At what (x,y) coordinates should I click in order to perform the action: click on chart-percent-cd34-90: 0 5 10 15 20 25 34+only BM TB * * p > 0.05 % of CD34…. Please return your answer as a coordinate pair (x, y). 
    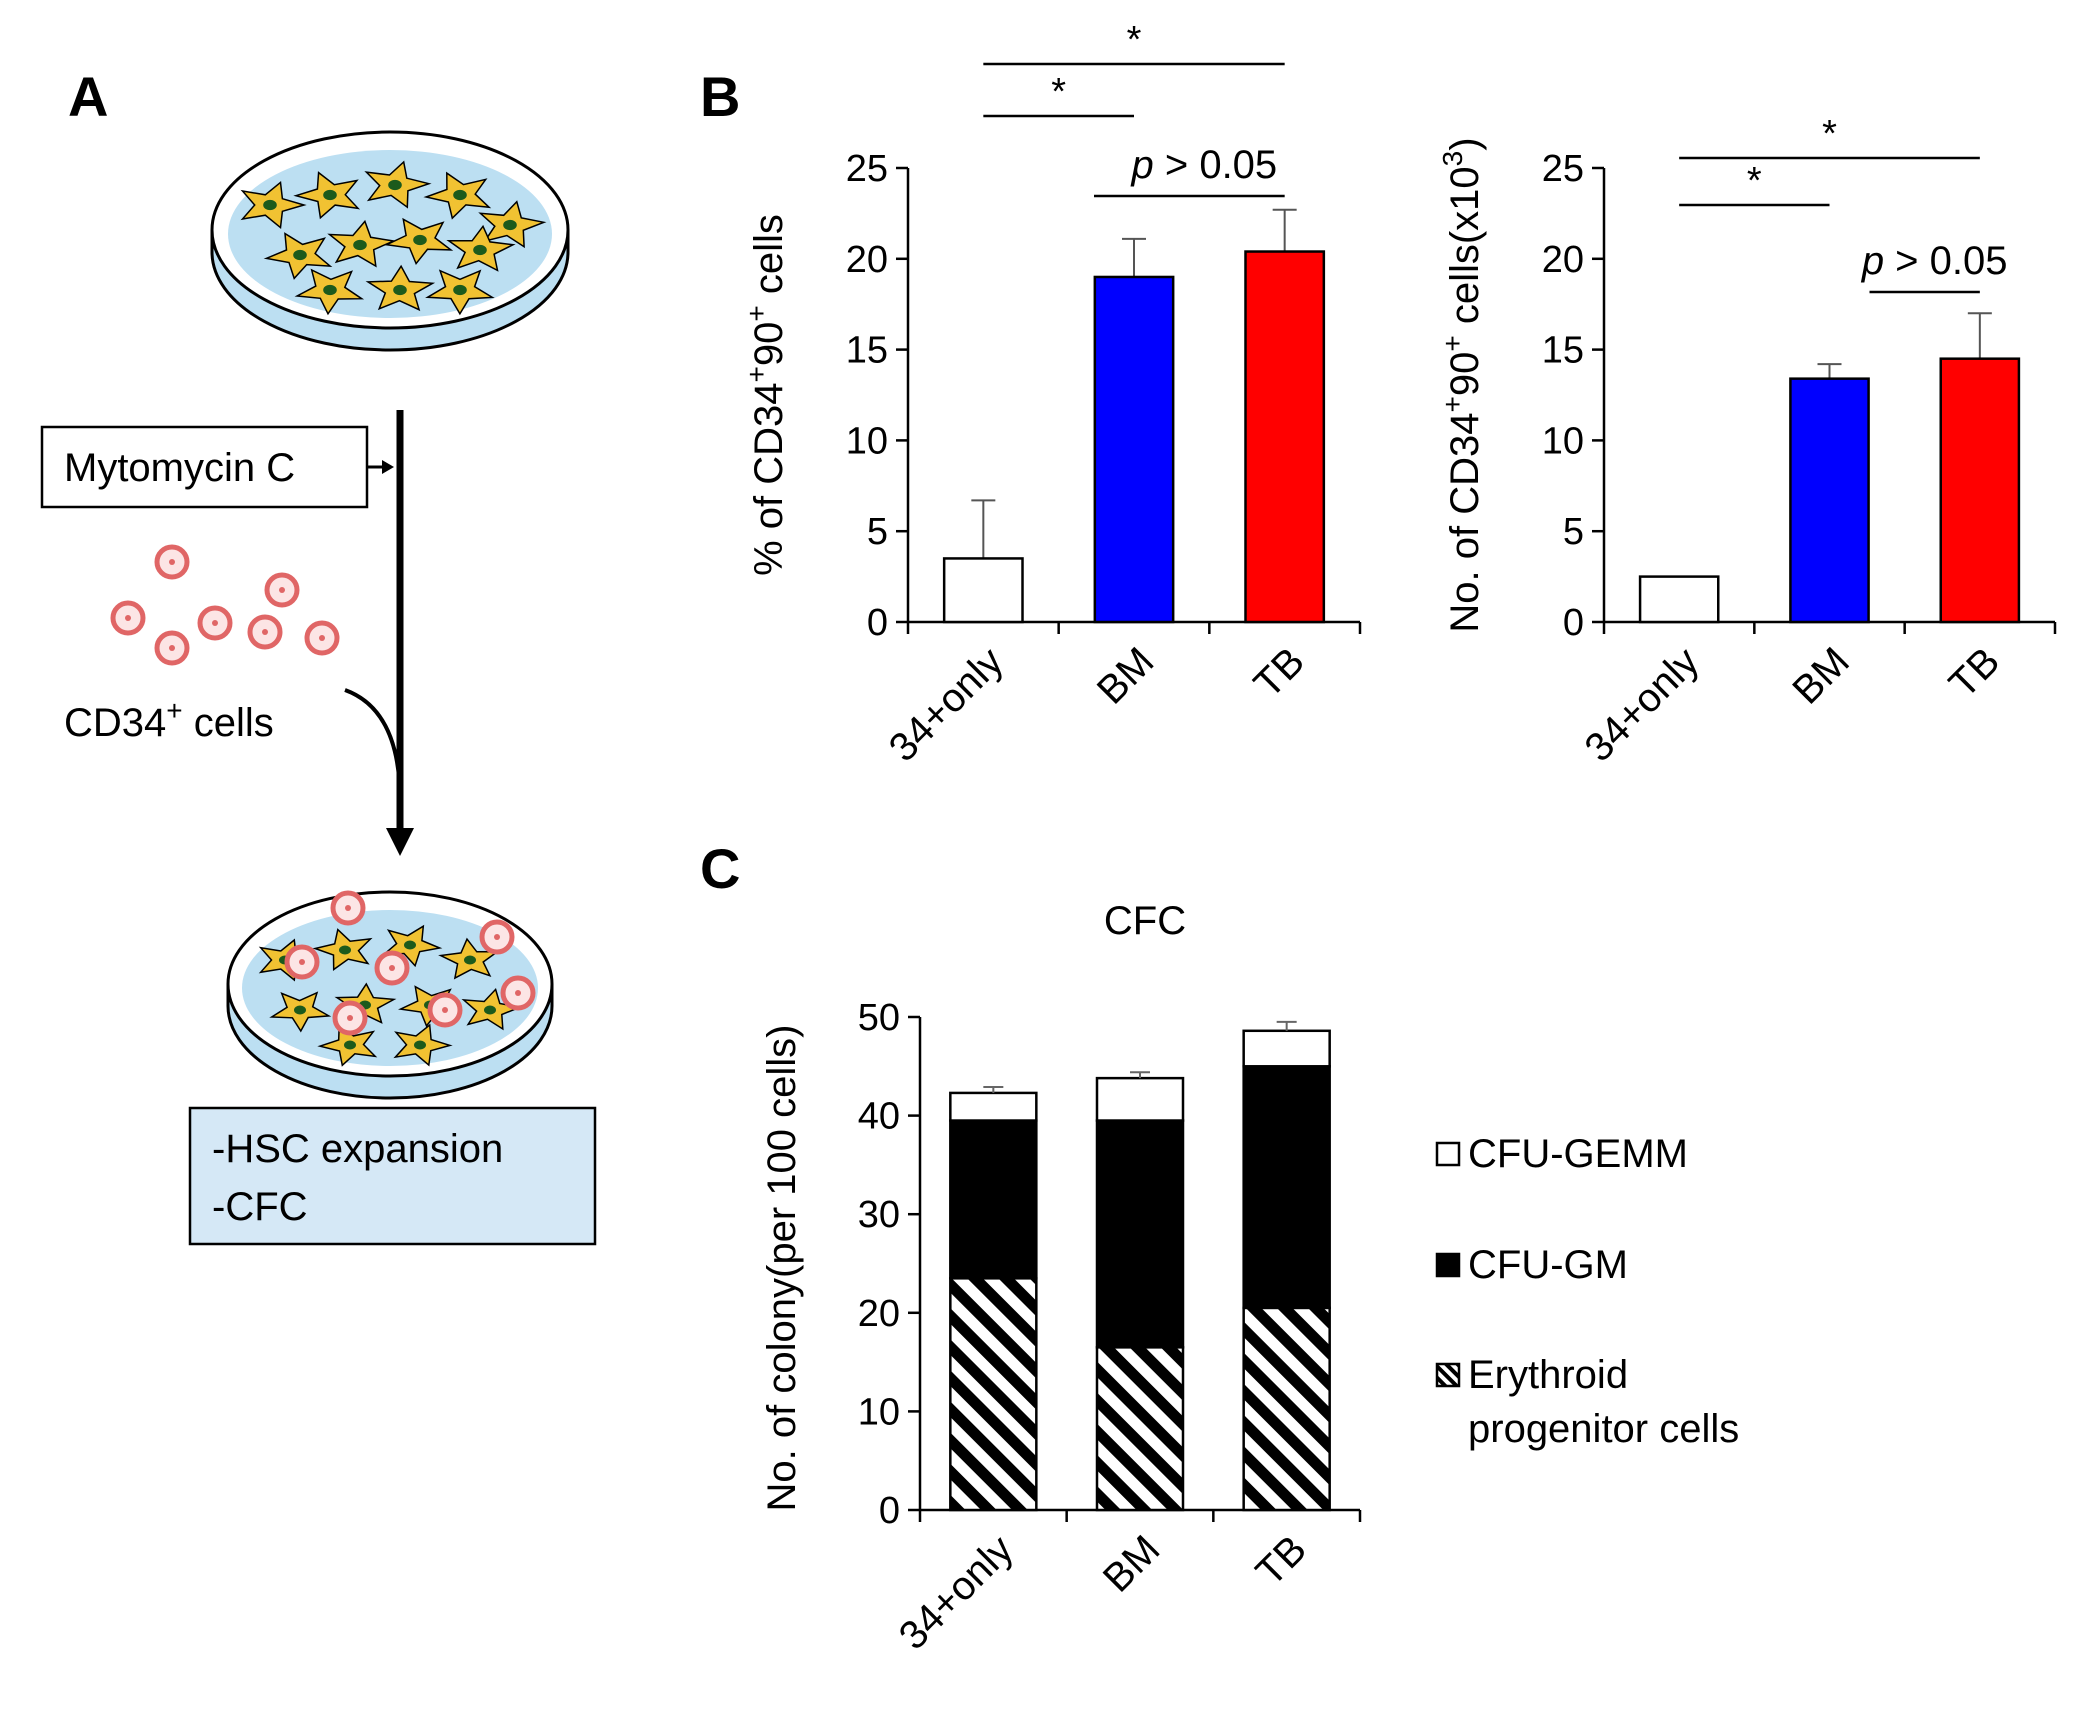
    Looking at the image, I should click on (1051, 394).